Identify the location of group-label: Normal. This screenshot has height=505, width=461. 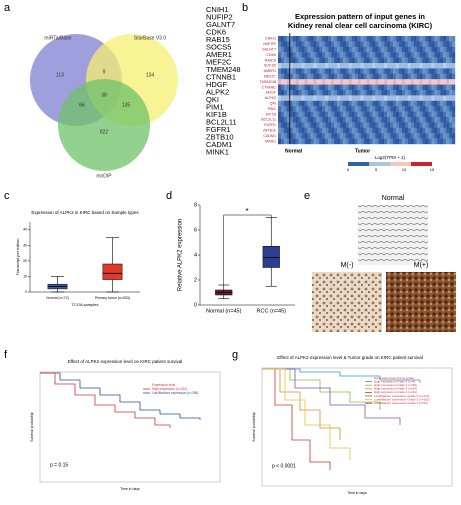
(294, 151).